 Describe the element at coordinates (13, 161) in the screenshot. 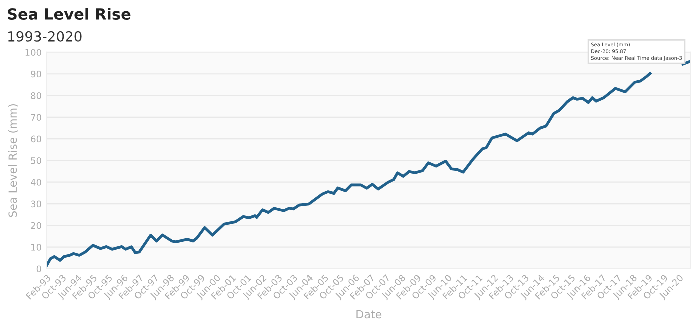

I see `y-axis-title: Sea Level Rise (mm)` at that location.